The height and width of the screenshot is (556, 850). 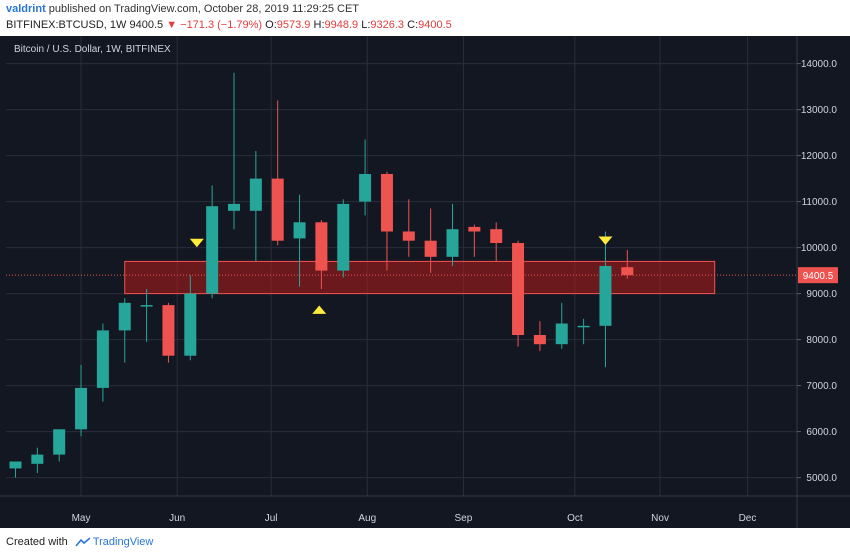 I want to click on y-tick-label: 13000.0, so click(x=819, y=110).